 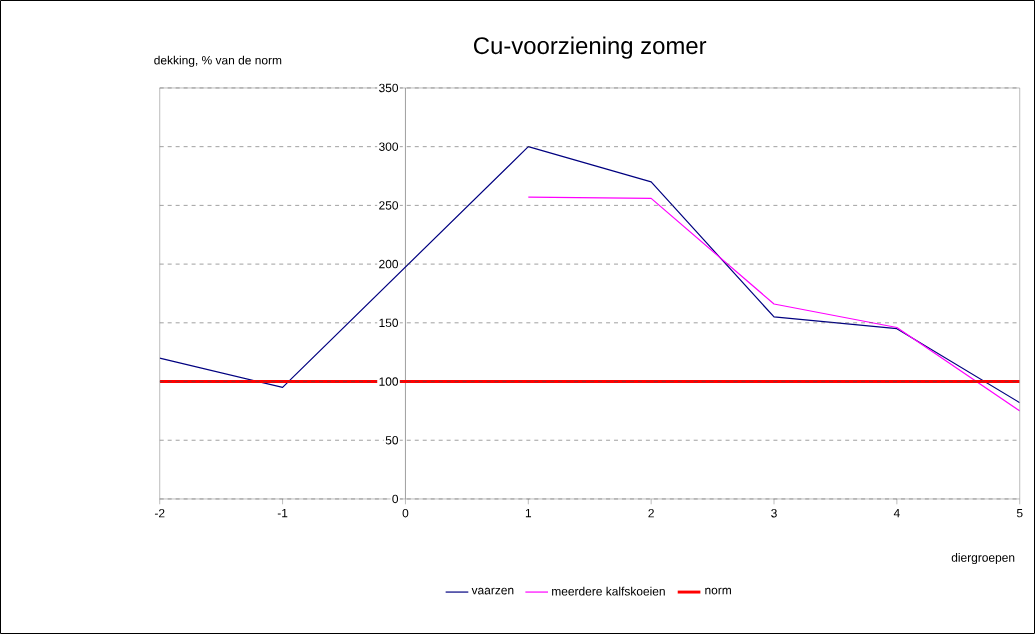 I want to click on x-axis-title: diergroepen, so click(x=983, y=558).